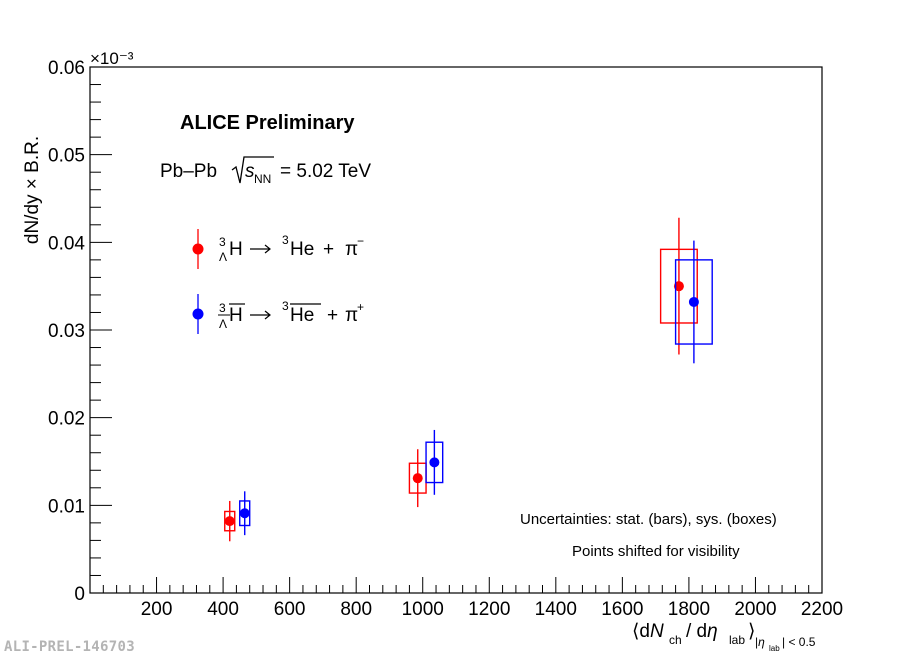  What do you see at coordinates (66, 68) in the screenshot?
I see `y-tick-label: 0.06` at bounding box center [66, 68].